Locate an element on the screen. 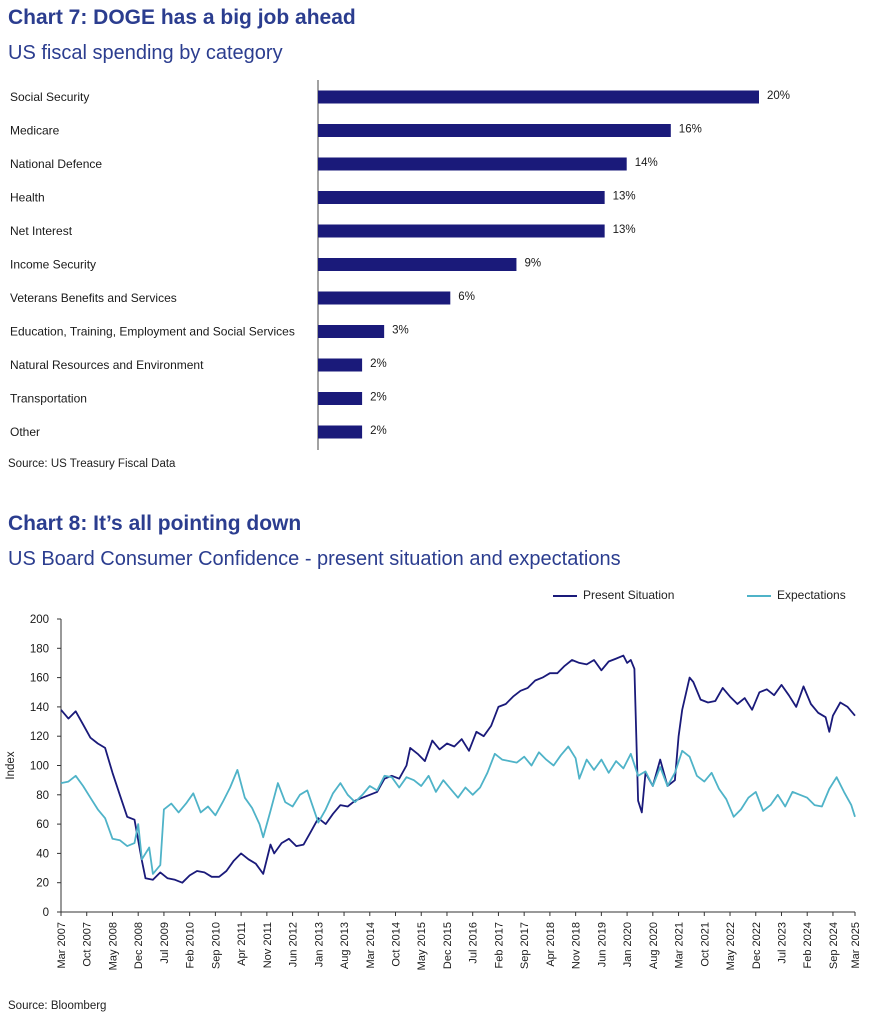  x-tick-label: Oct 2014 is located at coordinates (397, 944).